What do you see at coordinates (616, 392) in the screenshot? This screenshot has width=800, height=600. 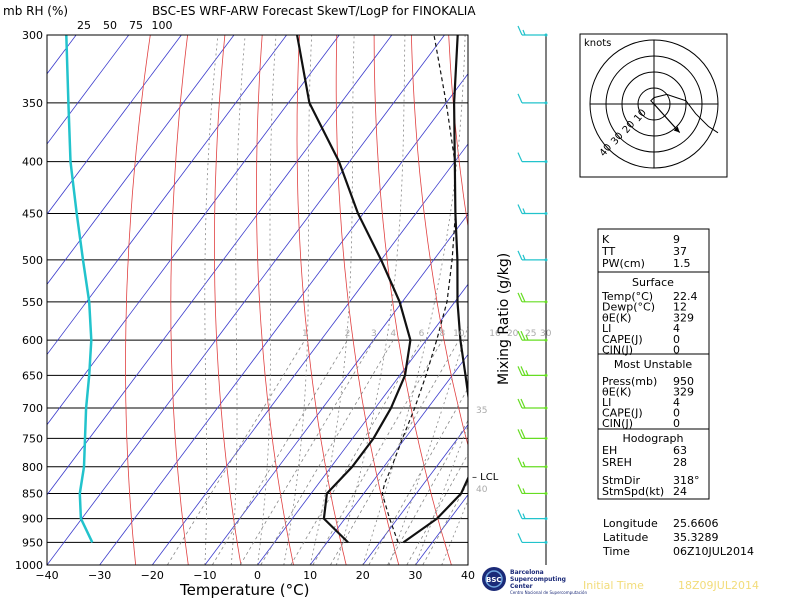 I see `index-unstable-label-1: θE(K)` at bounding box center [616, 392].